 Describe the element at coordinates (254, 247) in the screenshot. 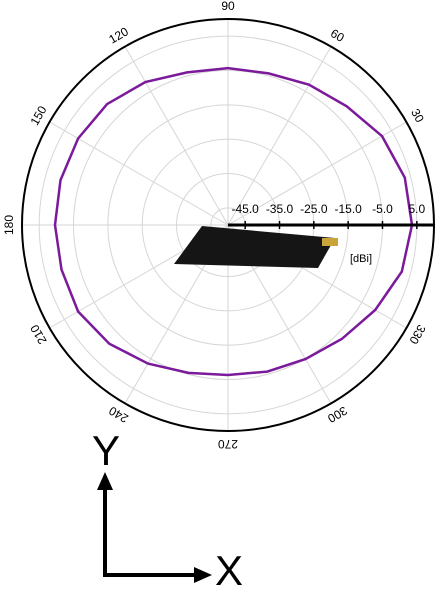

I see `antenna-board-photo` at that location.